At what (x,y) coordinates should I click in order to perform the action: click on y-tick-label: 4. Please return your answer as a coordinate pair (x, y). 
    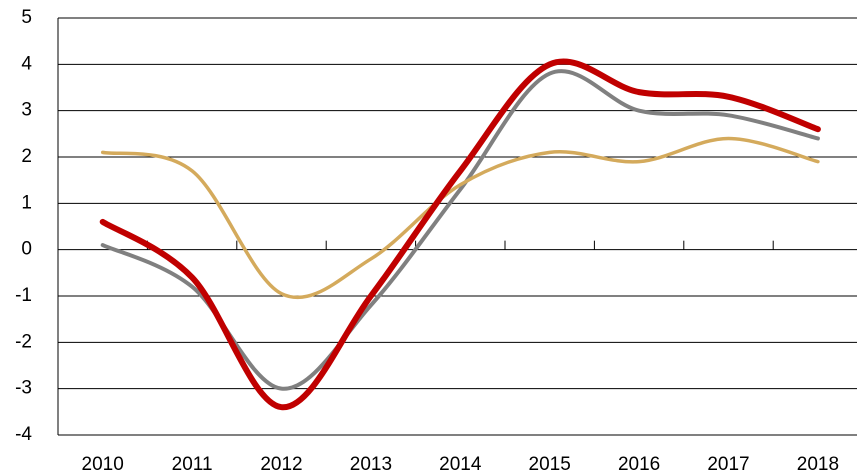
    Looking at the image, I should click on (26, 63).